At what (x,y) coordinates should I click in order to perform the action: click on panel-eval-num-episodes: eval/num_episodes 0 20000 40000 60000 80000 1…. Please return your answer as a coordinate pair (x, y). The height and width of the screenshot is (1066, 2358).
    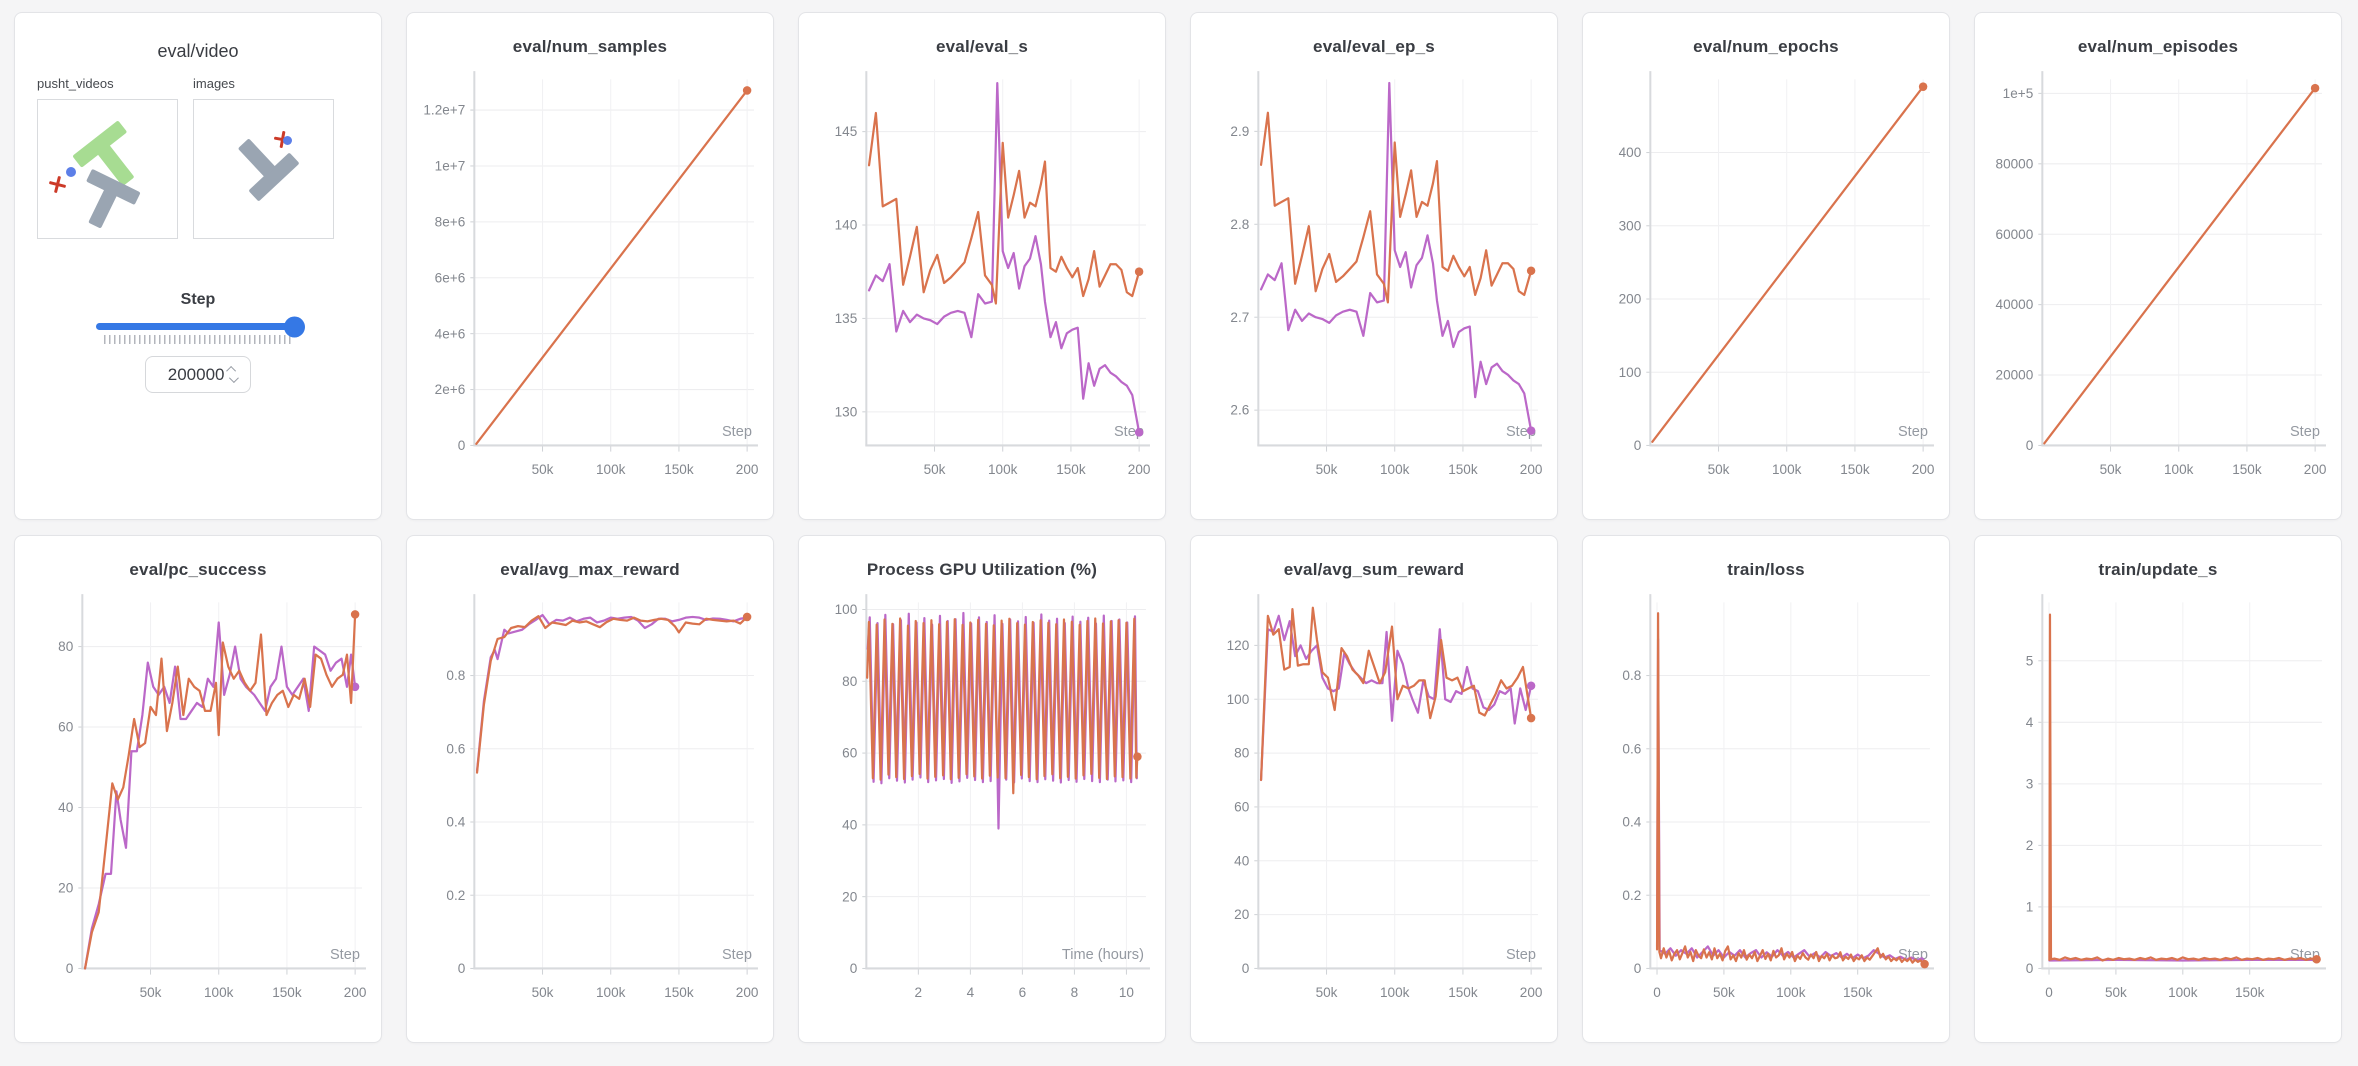
    Looking at the image, I should click on (2158, 266).